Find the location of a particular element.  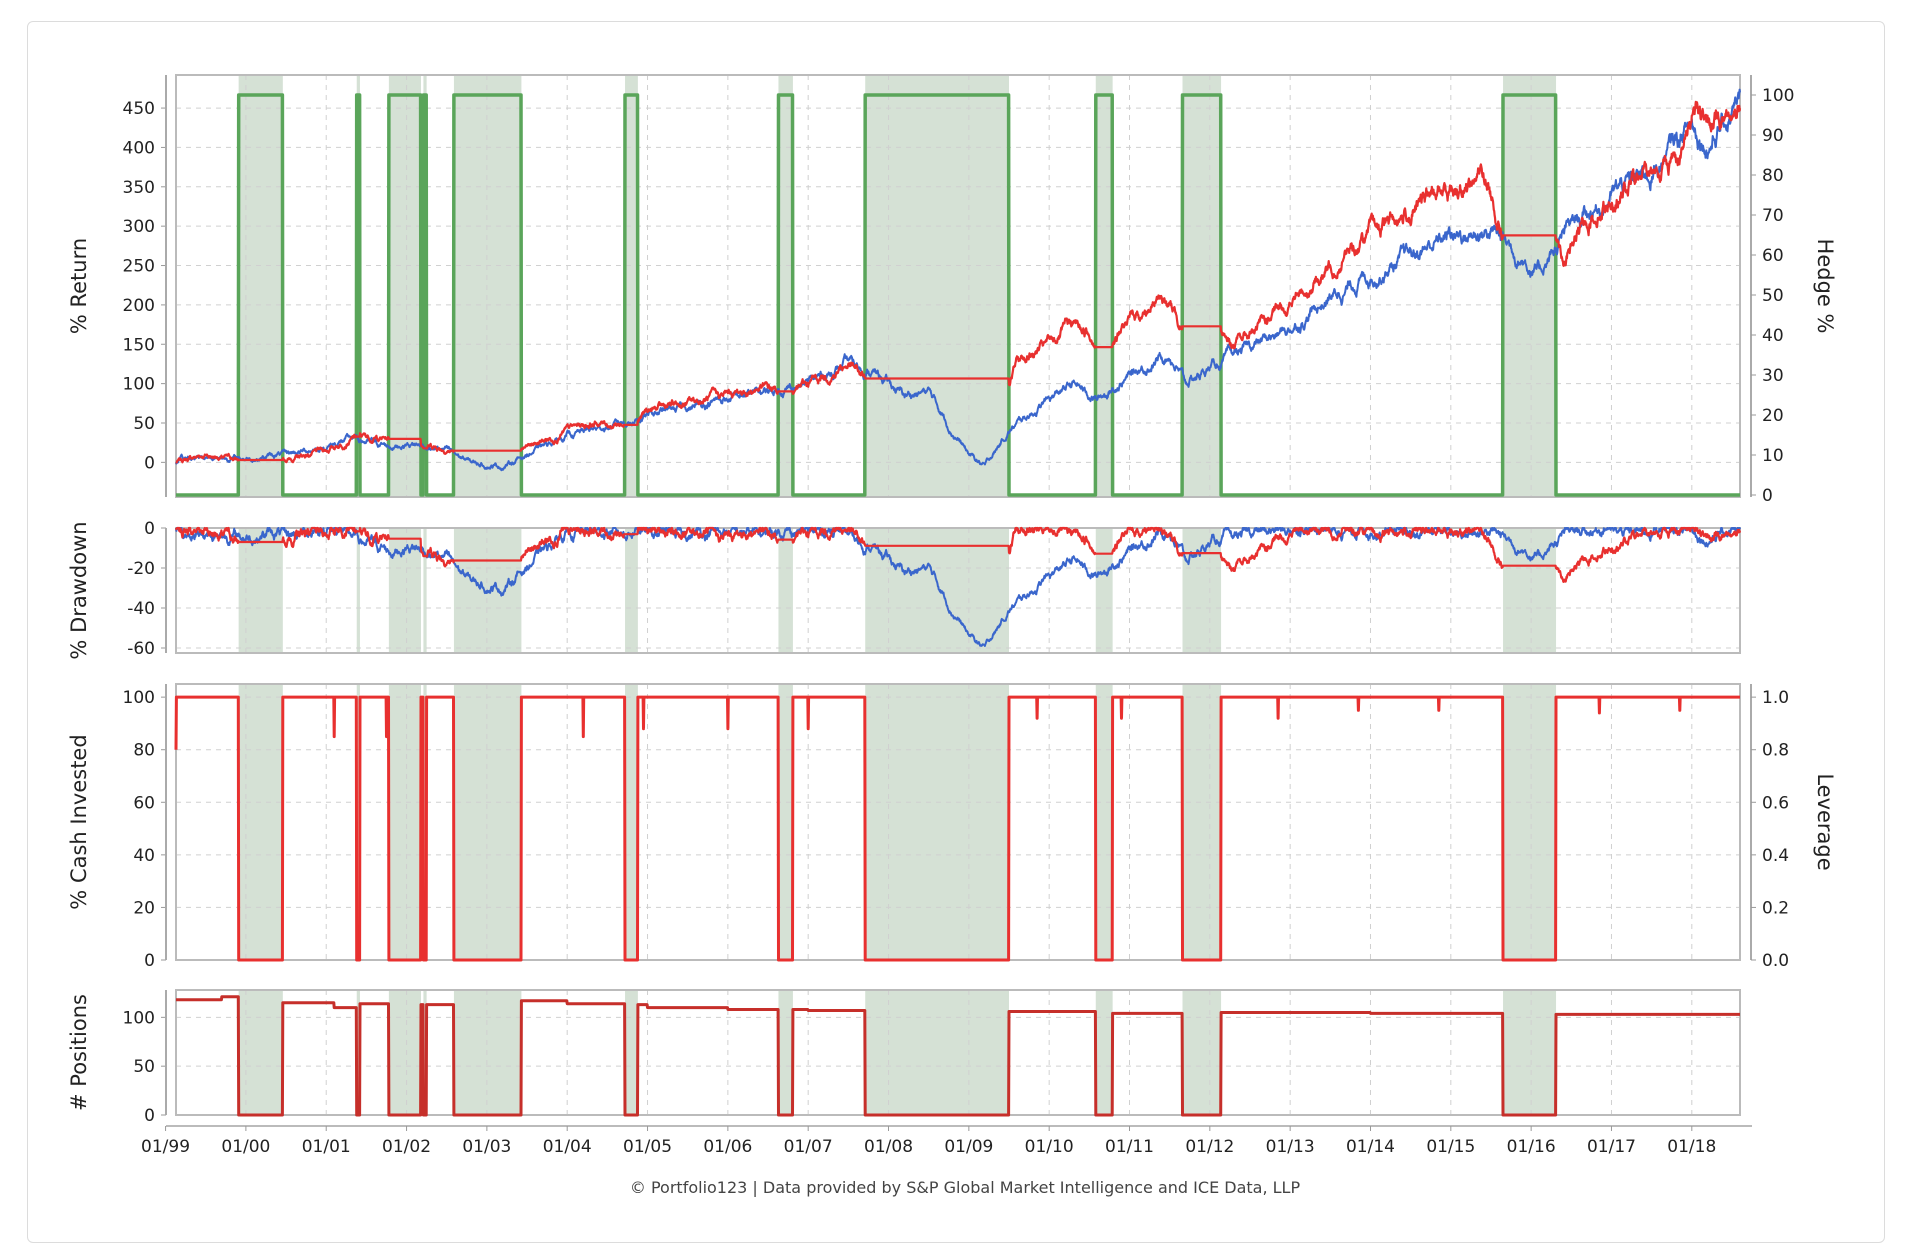

y-tick-label: 150 is located at coordinates (139, 345).